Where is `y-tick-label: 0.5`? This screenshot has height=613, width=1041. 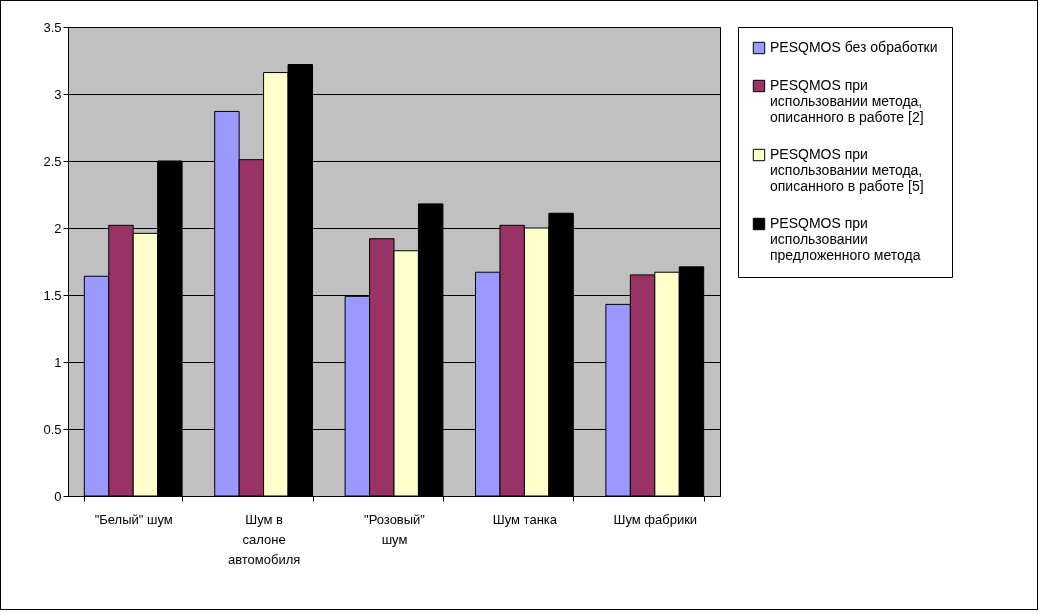
y-tick-label: 0.5 is located at coordinates (52, 429).